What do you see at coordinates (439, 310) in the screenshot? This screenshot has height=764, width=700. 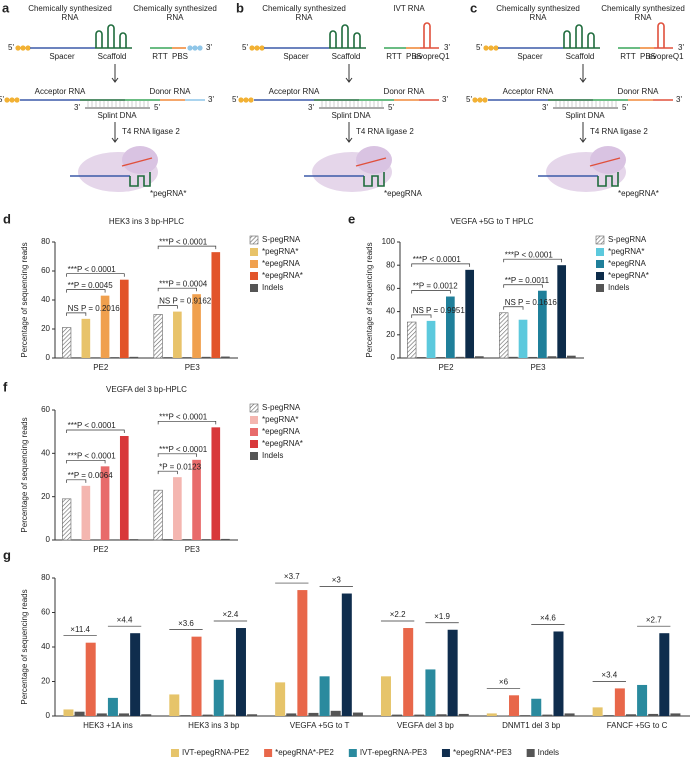 I see `comparison-label: NS P = 0.9951` at bounding box center [439, 310].